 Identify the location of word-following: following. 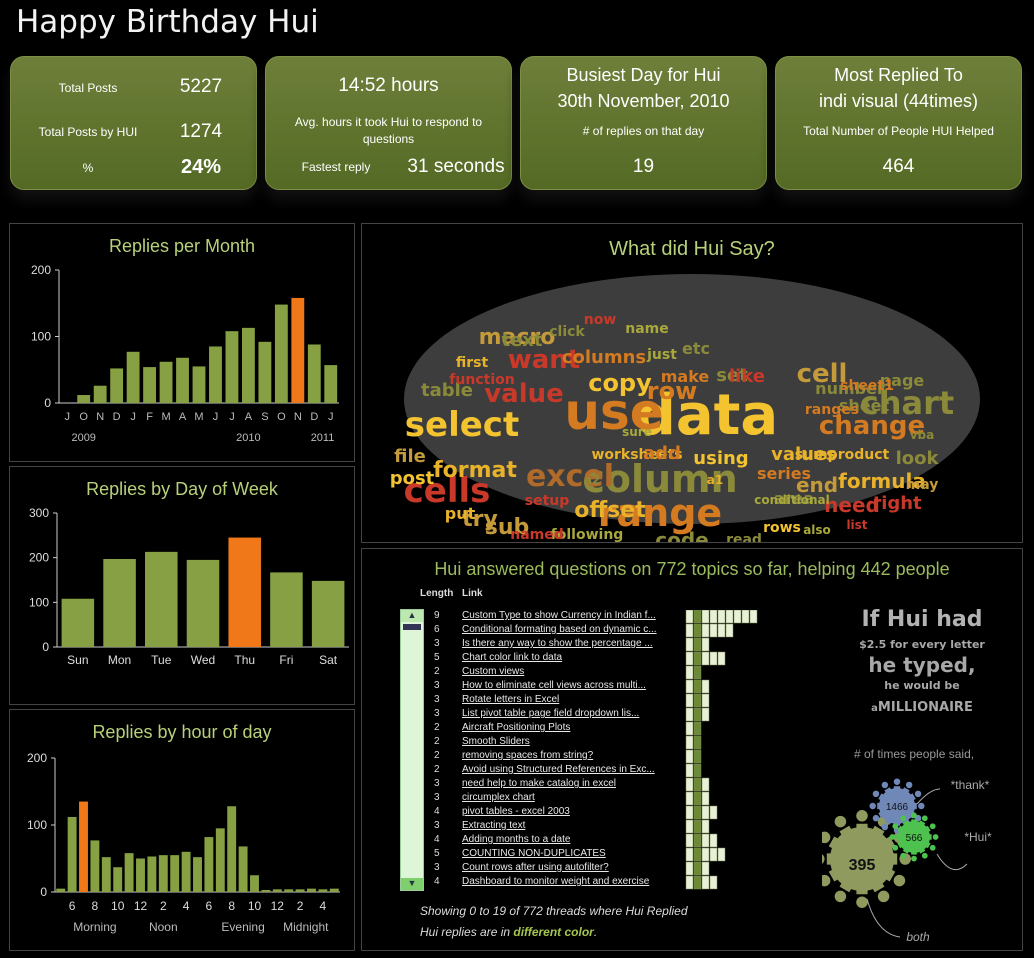
(587, 534).